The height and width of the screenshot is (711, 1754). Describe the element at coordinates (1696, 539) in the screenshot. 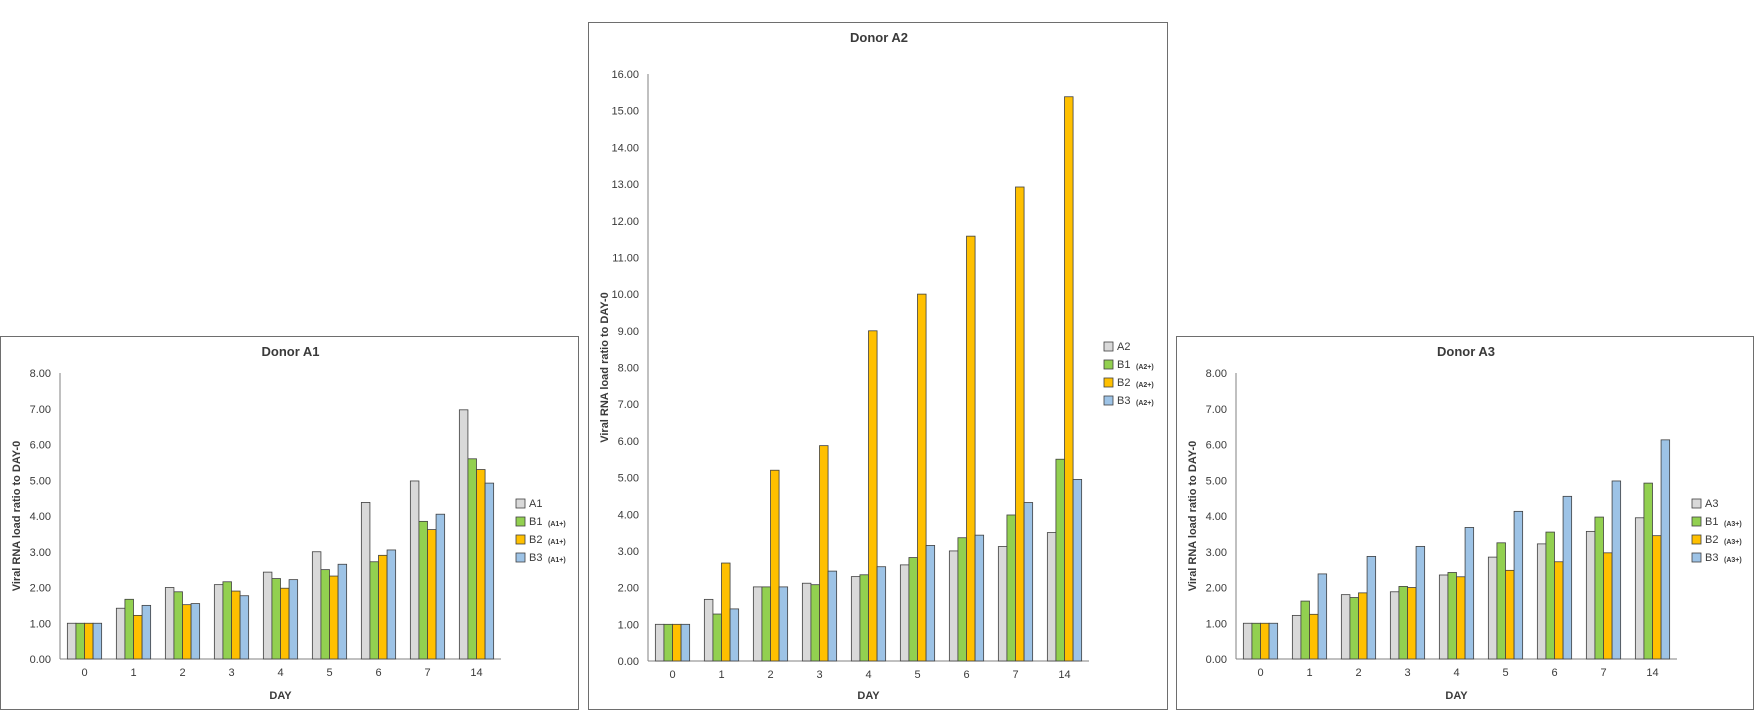

I see `legend-swatch-b2` at that location.